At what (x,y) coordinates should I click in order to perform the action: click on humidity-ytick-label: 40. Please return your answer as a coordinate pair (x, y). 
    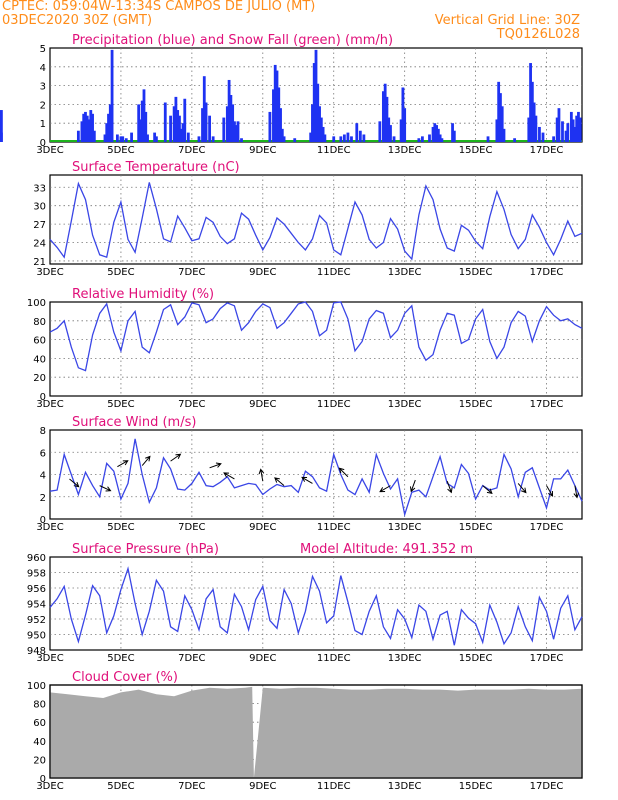
    Looking at the image, I should click on (39, 359).